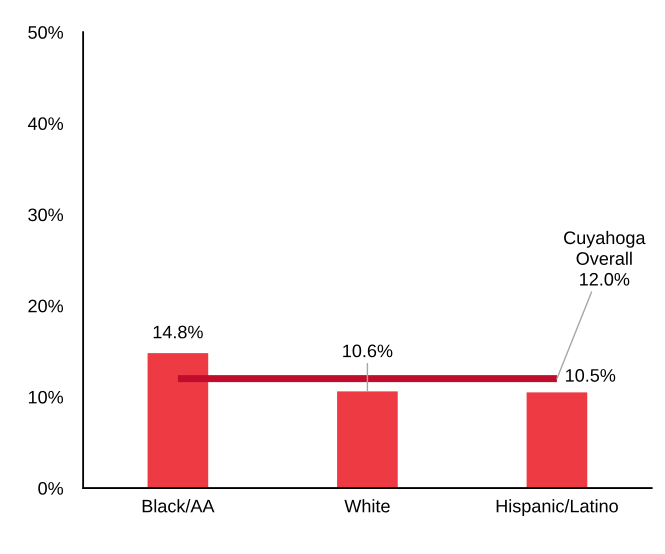  What do you see at coordinates (367, 351) in the screenshot?
I see `data-label: 10.6%` at bounding box center [367, 351].